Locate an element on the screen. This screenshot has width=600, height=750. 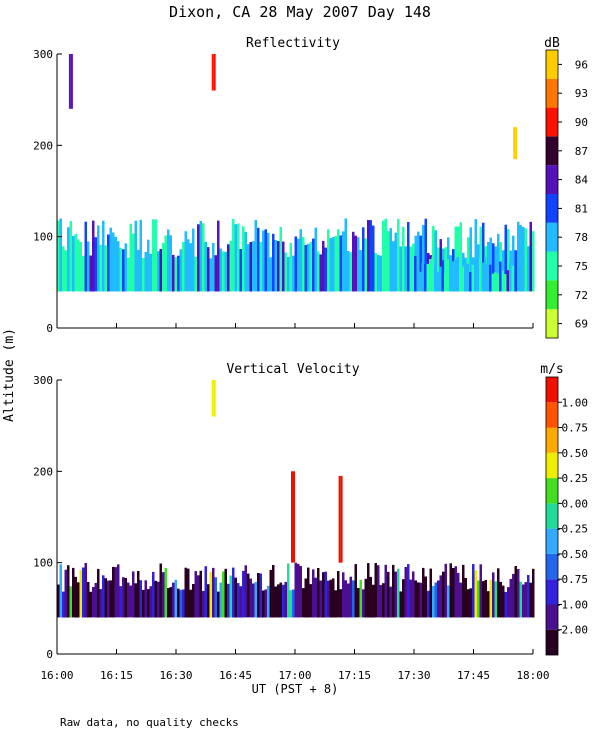
colorbar-tick-label: 69 is located at coordinates (581, 324).